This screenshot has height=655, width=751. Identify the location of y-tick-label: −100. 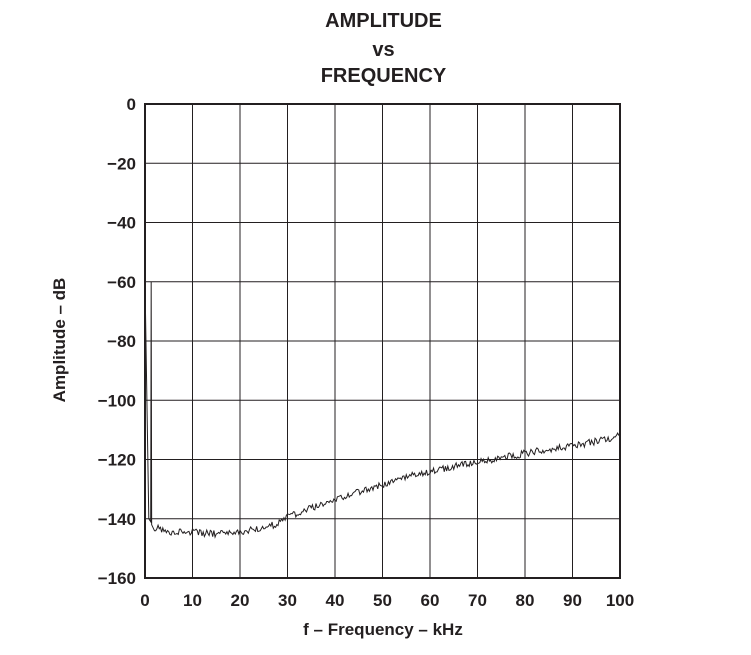
(117, 400).